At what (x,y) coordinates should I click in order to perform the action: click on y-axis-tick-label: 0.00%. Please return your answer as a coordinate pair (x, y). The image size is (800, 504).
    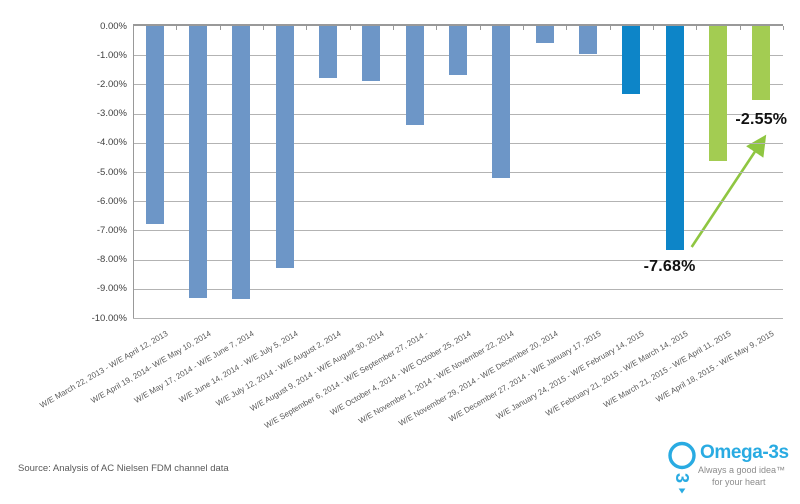
    Looking at the image, I should click on (113, 26).